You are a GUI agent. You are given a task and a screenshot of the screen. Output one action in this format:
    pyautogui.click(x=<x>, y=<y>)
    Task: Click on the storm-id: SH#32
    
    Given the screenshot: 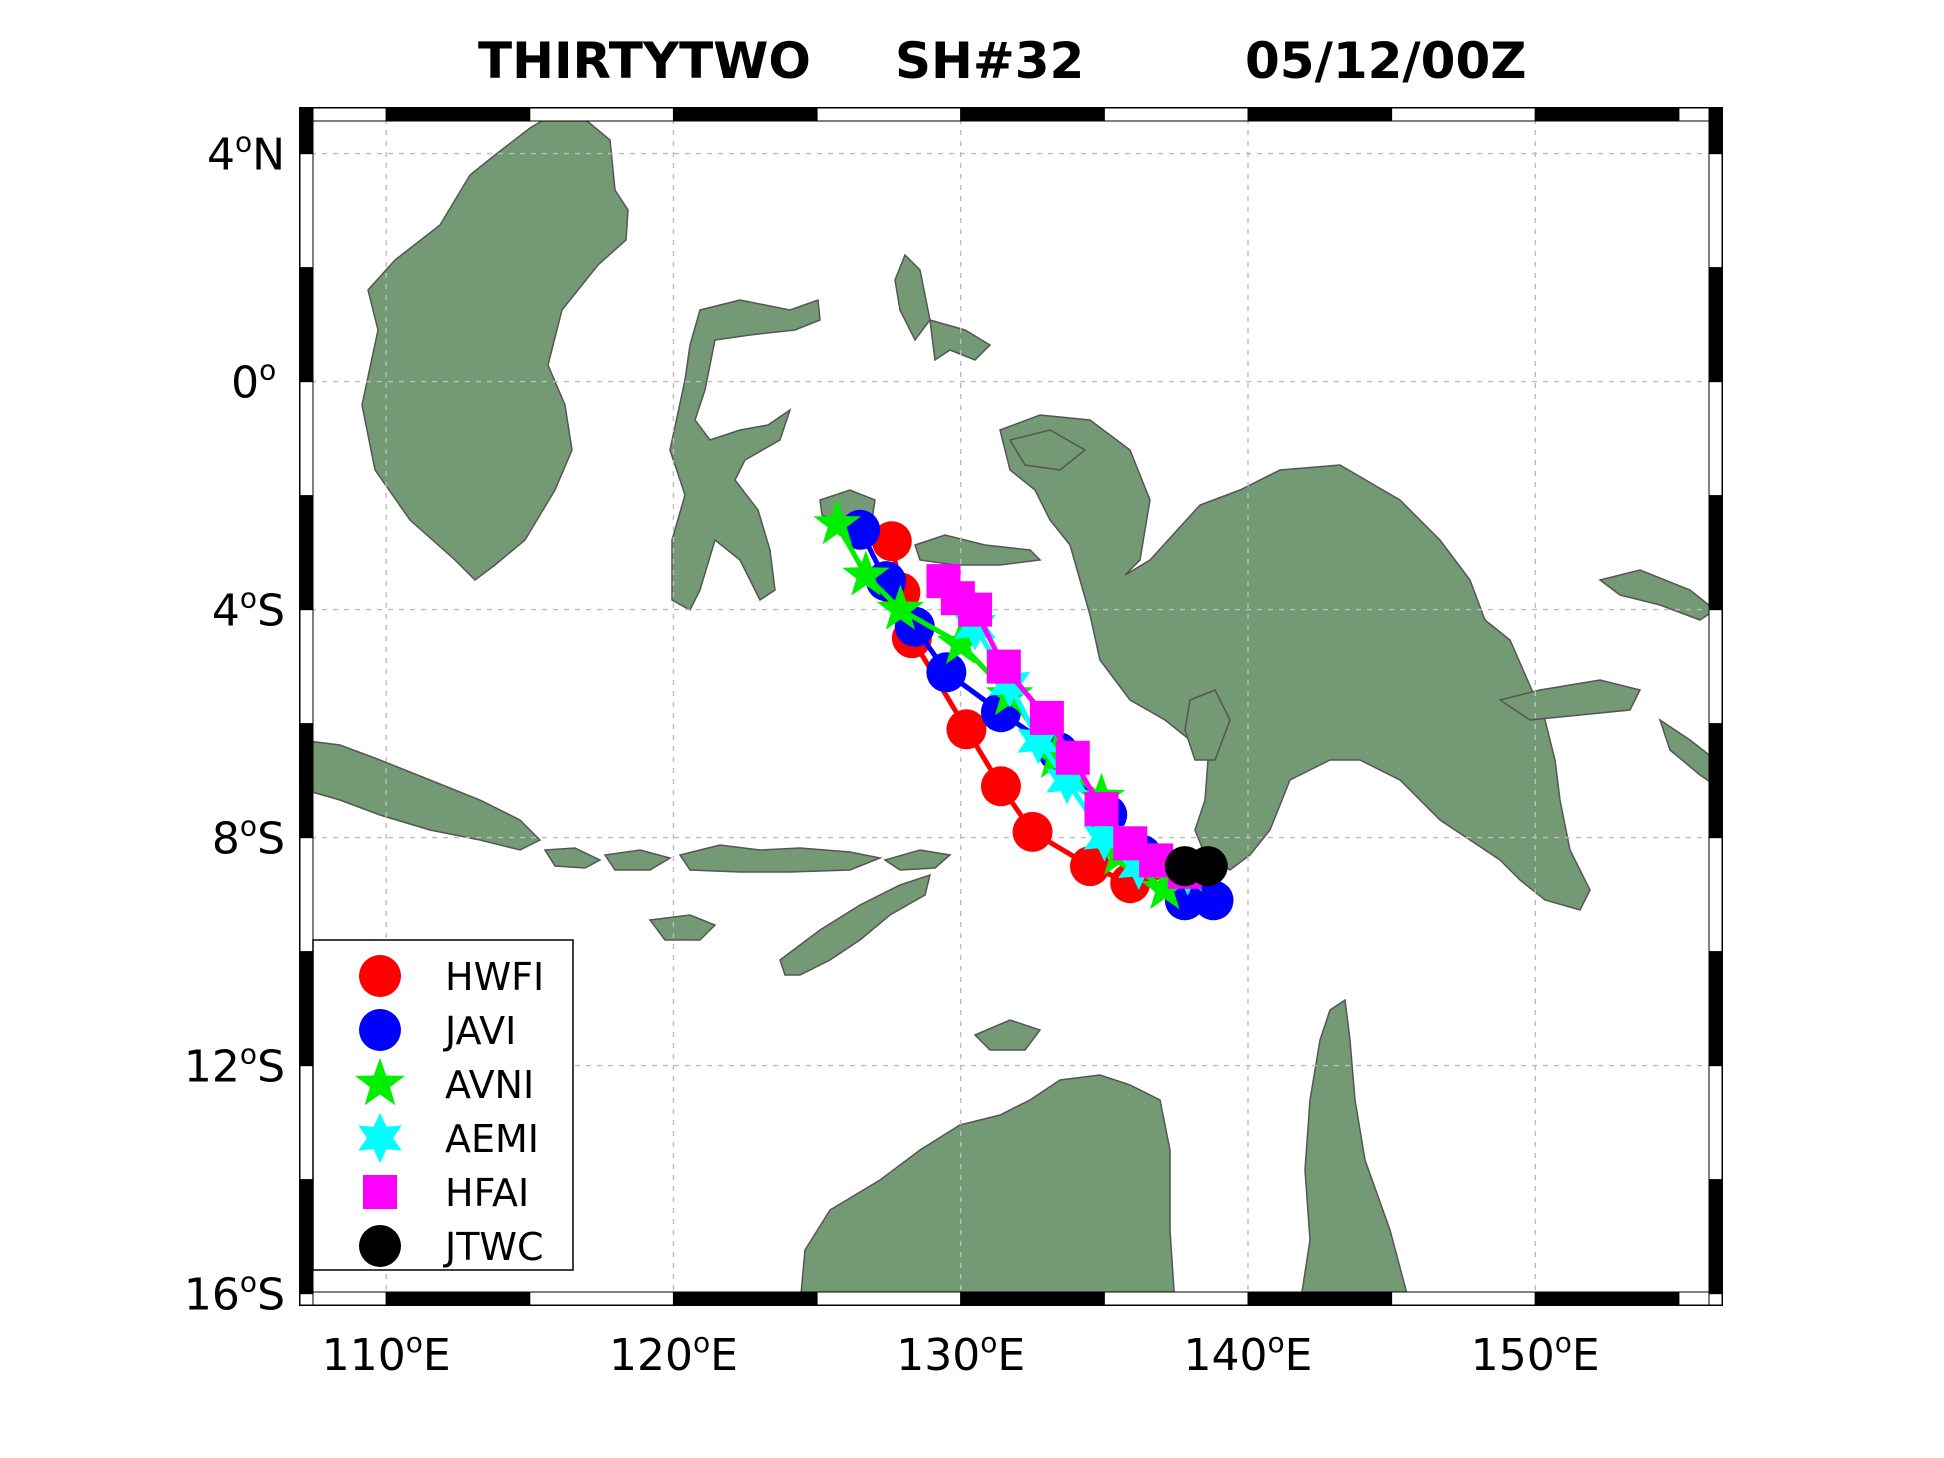 What is the action you would take?
    pyautogui.click(x=989, y=61)
    